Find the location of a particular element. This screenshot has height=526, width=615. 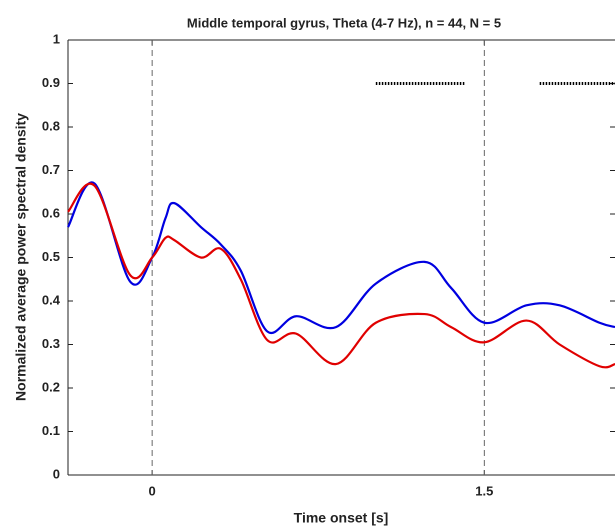

x-axis-label: Time onset [s] is located at coordinates (341, 518).